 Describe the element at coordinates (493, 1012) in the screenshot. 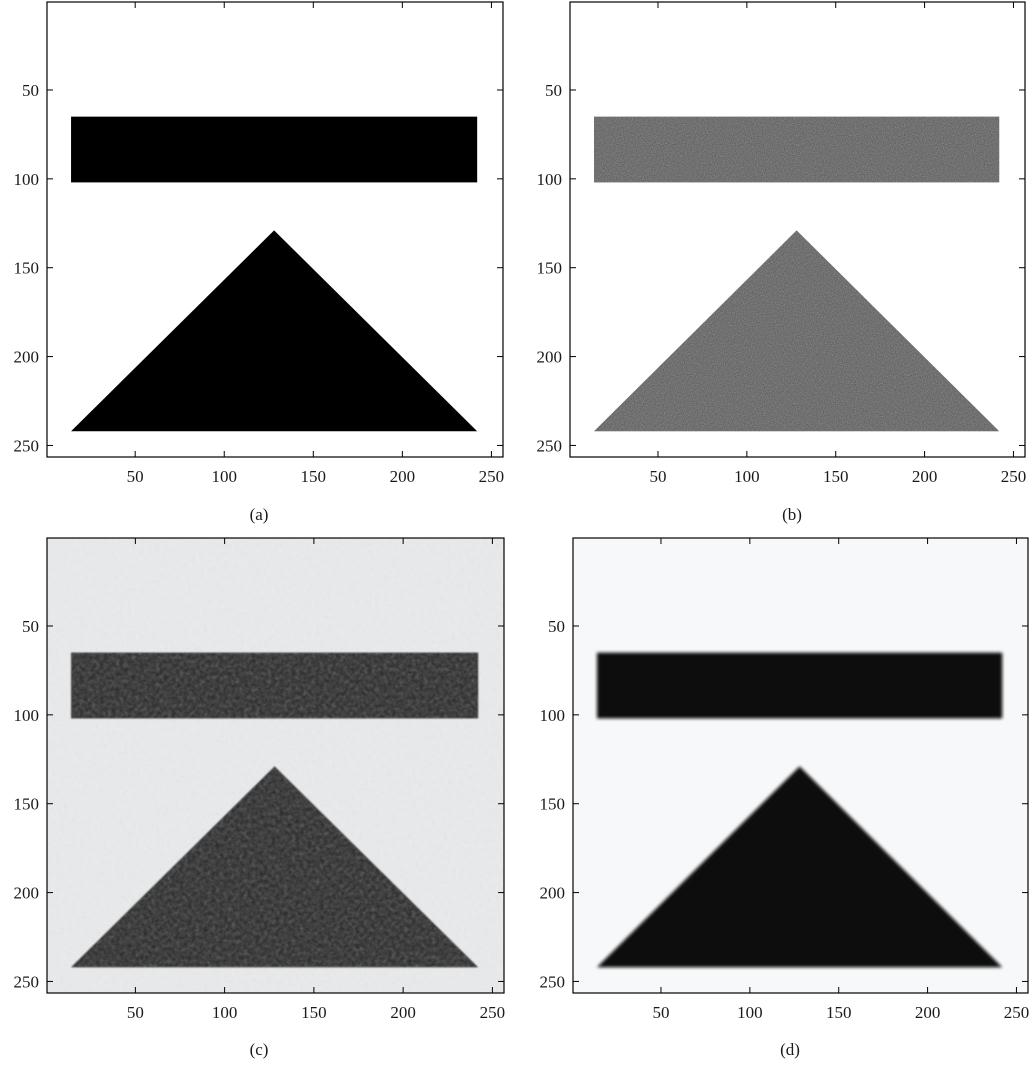

I see `x-tick-label-c-250: 250` at that location.